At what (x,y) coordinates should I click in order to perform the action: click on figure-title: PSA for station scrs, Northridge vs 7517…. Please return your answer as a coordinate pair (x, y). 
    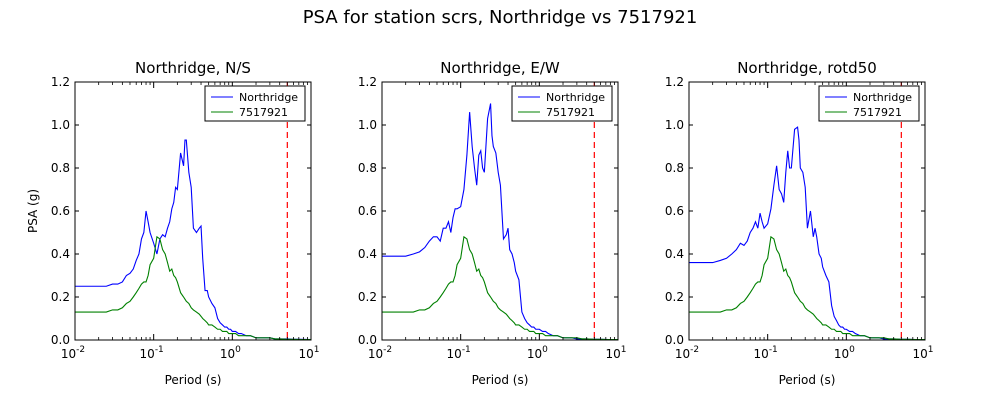
    Looking at the image, I should click on (500, 17).